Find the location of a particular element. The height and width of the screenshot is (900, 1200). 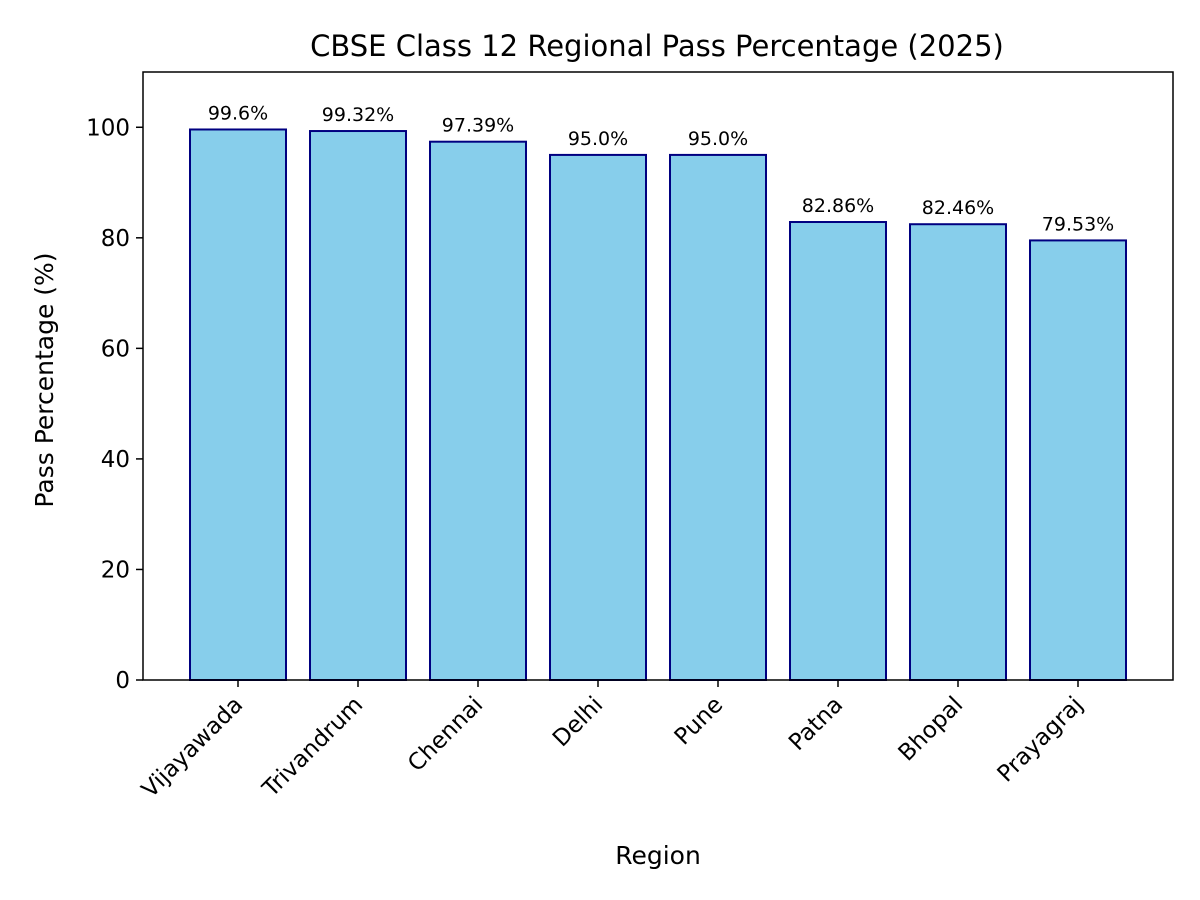

bar-patna is located at coordinates (838, 451).